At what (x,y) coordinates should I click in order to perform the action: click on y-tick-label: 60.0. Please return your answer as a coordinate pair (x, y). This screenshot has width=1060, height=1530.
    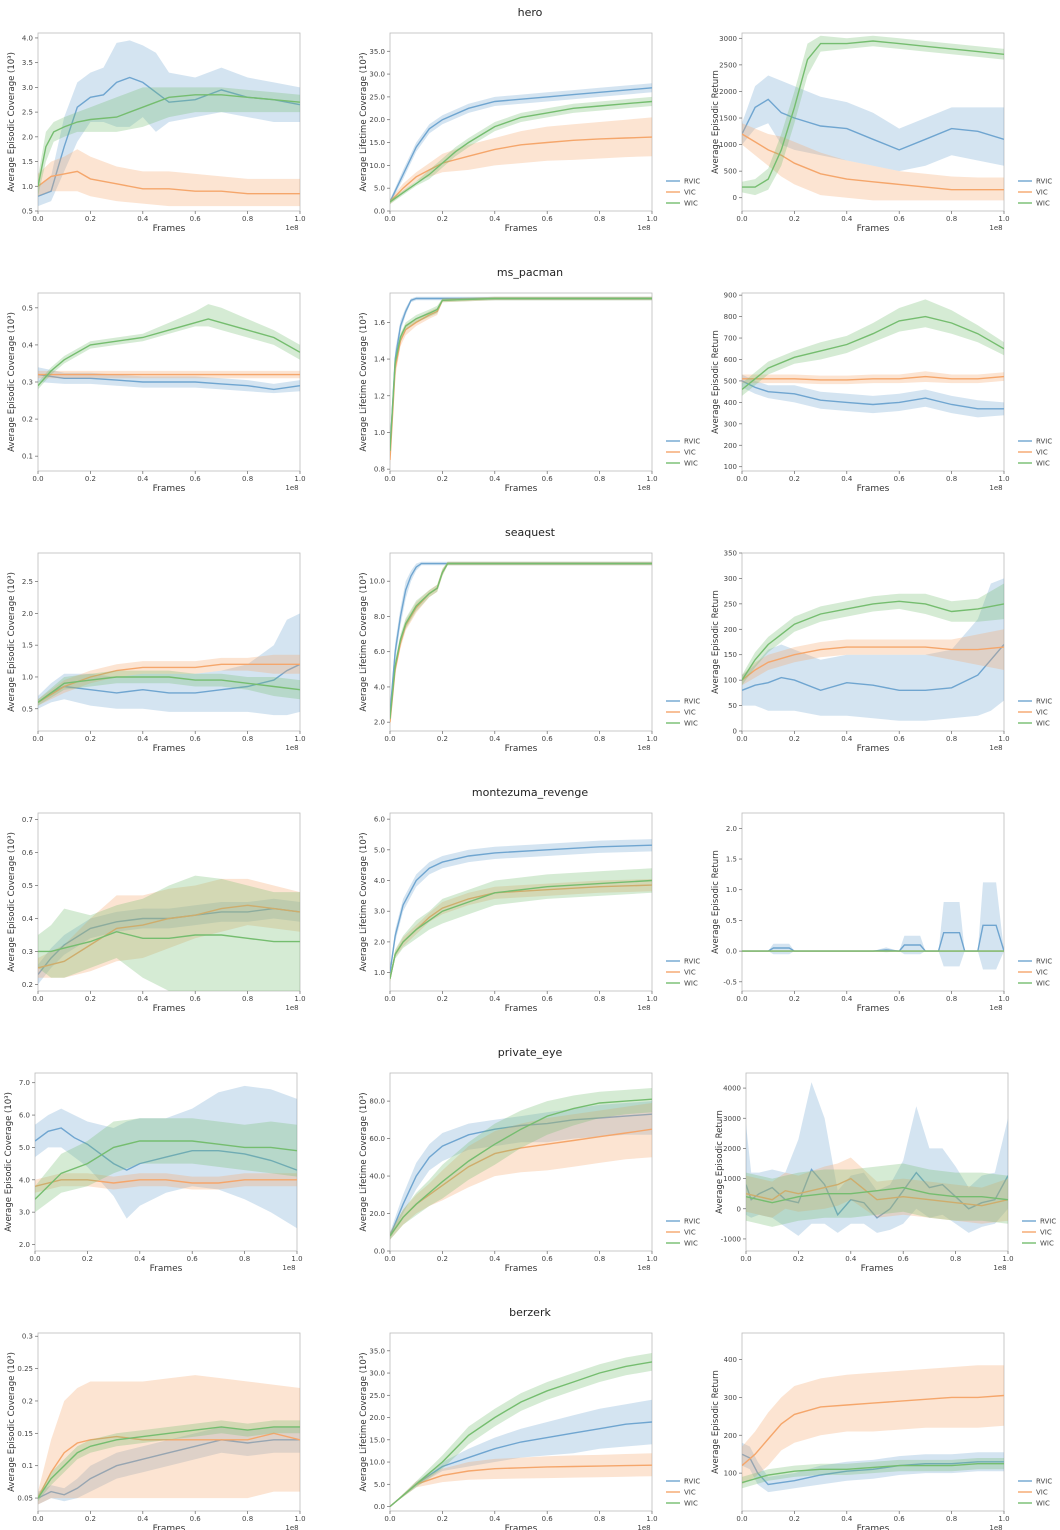
    Looking at the image, I should click on (377, 1139).